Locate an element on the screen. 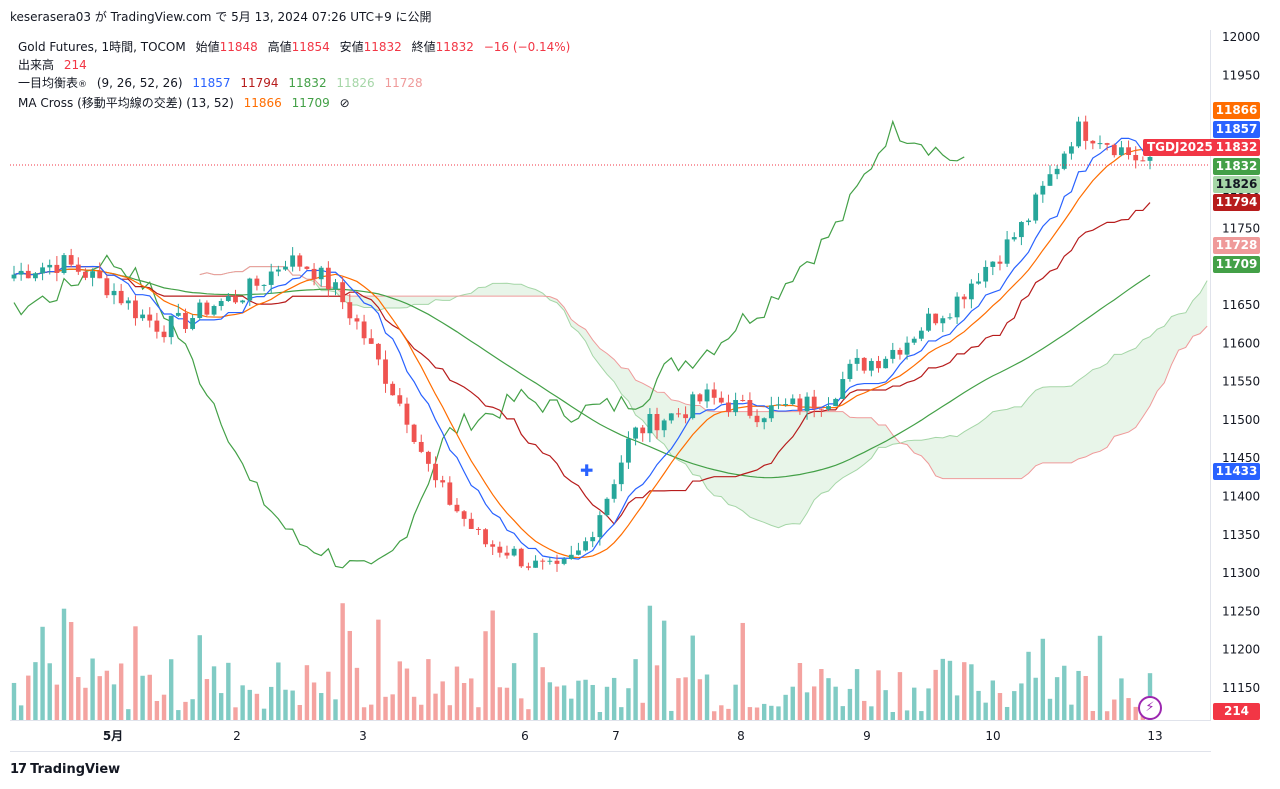  time-axis is located at coordinates (610, 736).